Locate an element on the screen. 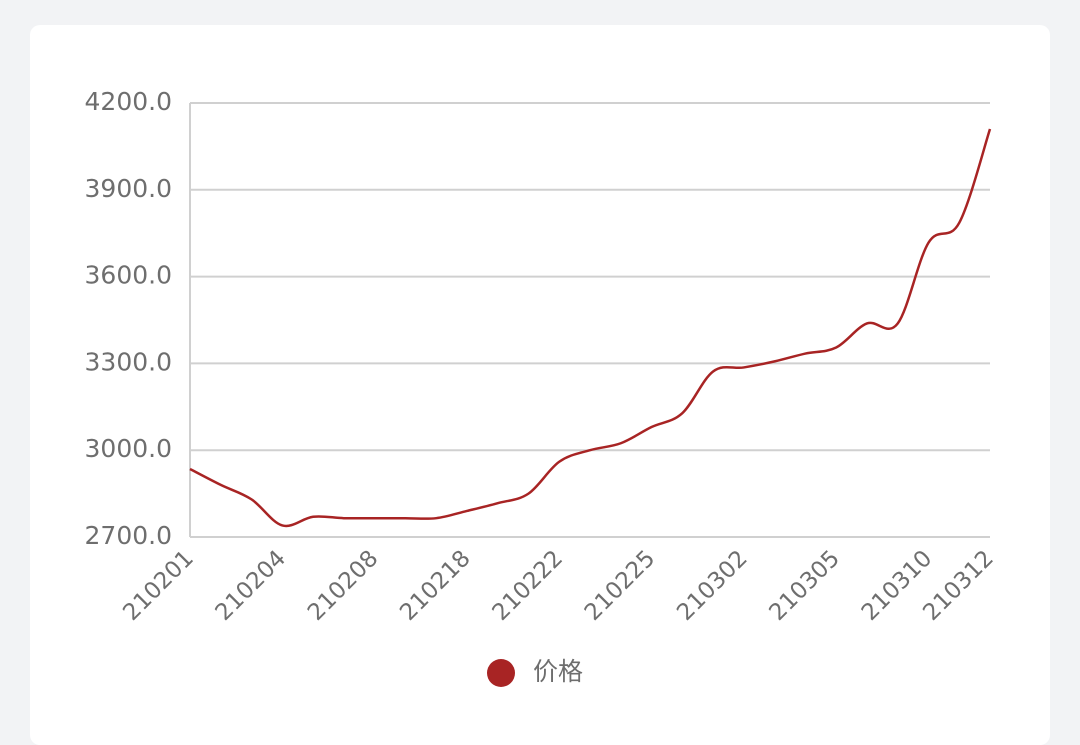  y-tick-label: 3900.0 is located at coordinates (128, 188).